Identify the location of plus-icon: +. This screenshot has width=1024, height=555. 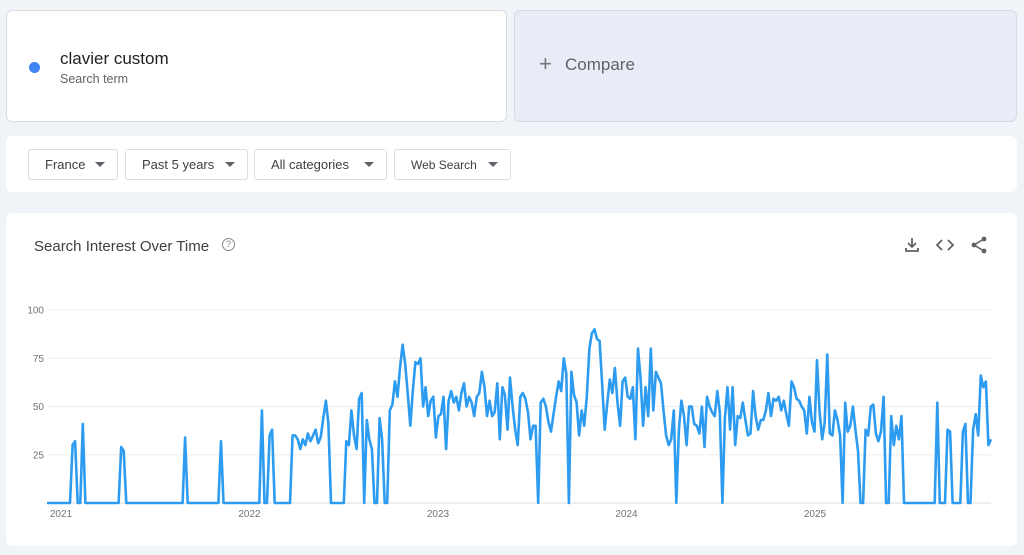
(545, 63).